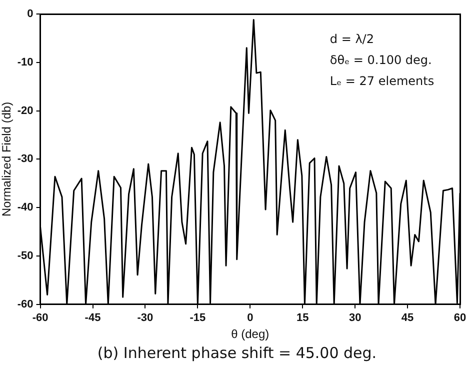 This screenshot has height=375, width=474. Describe the element at coordinates (352, 39) in the screenshot. I see `annotation: d = λ/2` at that location.